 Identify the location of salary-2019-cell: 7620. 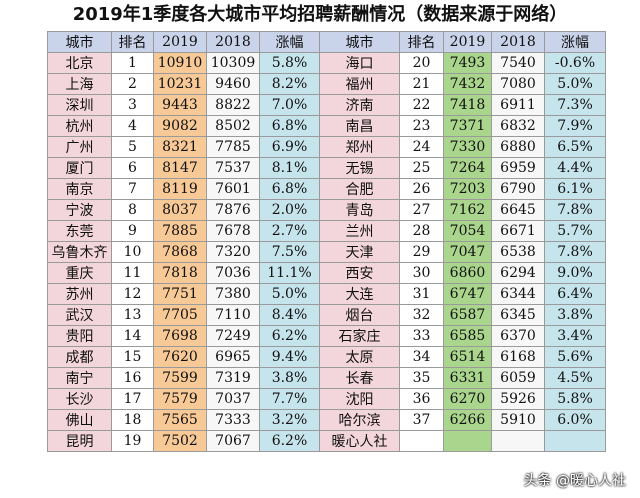
(180, 357).